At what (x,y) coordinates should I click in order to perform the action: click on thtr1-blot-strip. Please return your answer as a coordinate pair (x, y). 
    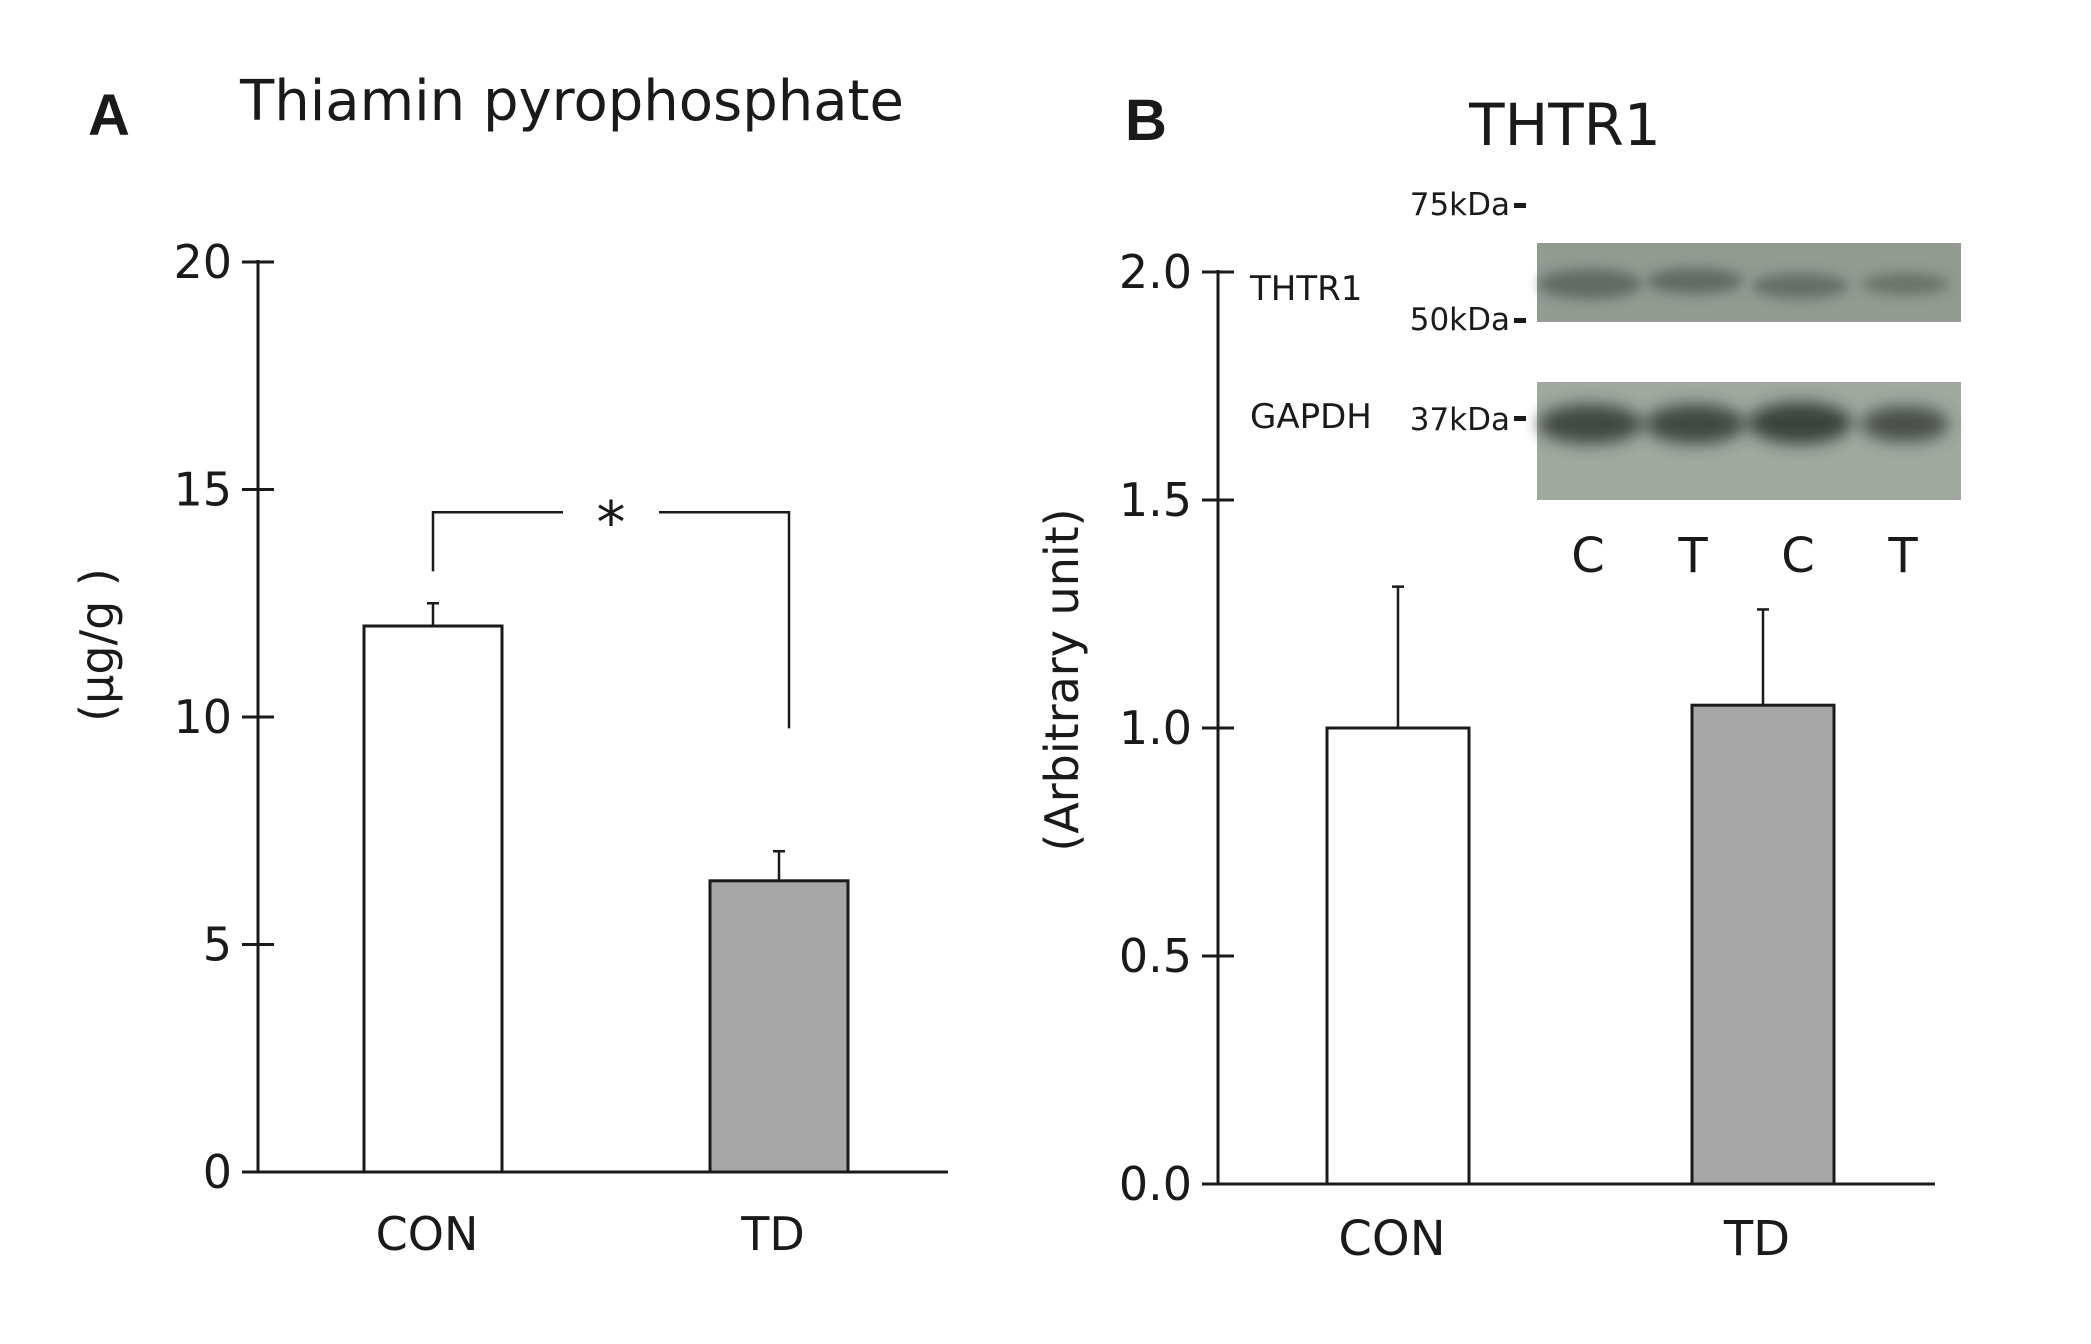
    Looking at the image, I should click on (1749, 282).